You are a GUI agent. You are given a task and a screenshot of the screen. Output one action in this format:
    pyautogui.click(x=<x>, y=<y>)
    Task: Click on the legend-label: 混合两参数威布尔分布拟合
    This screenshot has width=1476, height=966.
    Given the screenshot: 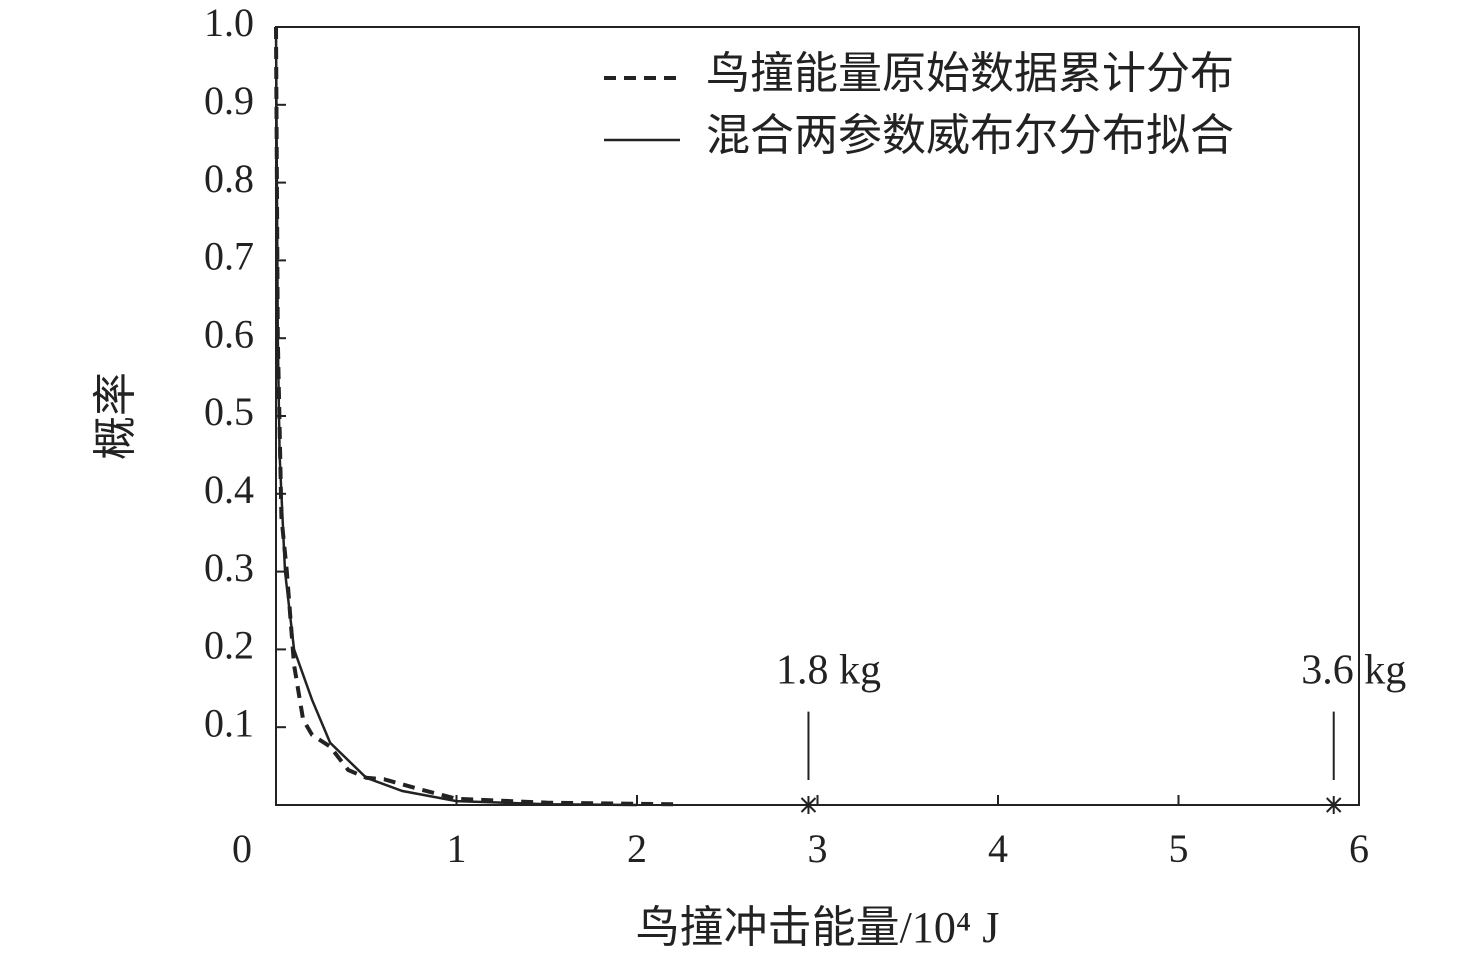 What is the action you would take?
    pyautogui.click(x=970, y=135)
    